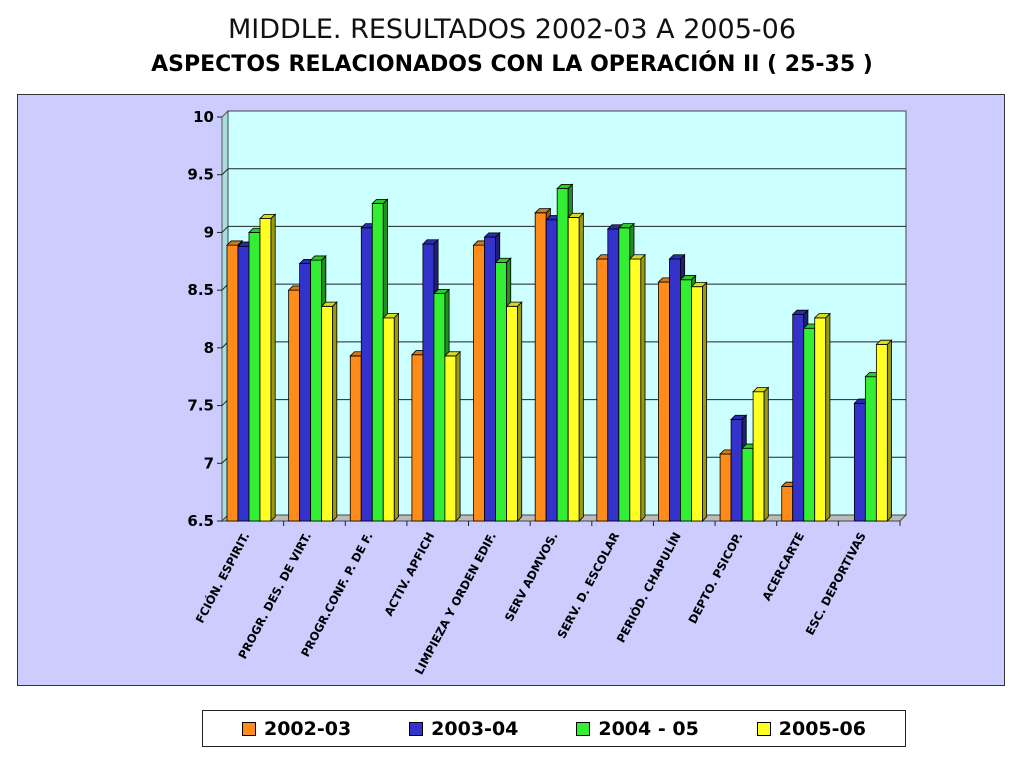 The image size is (1024, 768). I want to click on y-tick-label: 7, so click(209, 463).